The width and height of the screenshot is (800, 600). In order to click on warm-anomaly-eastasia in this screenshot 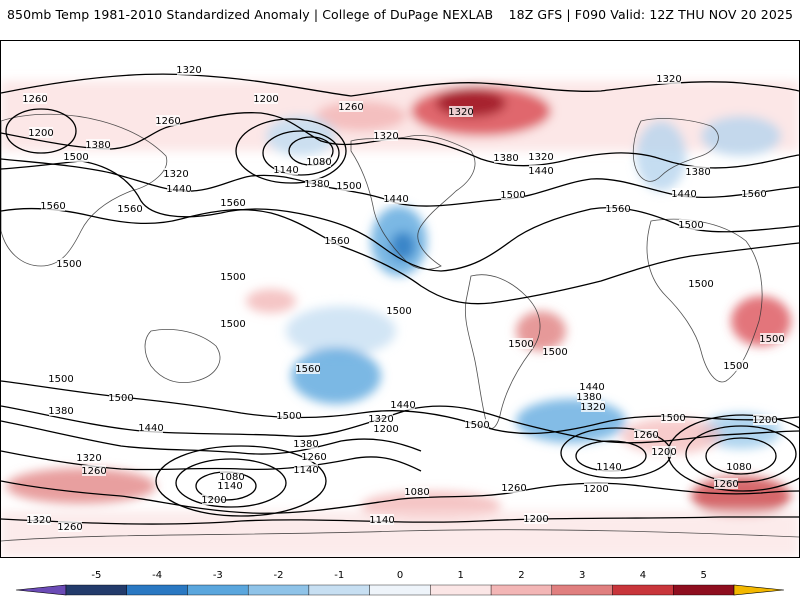, I will do `click(361, 116)`.